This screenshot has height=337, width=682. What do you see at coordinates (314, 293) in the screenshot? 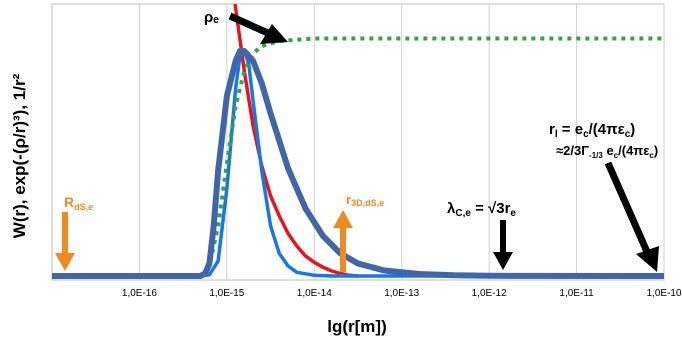
I see `x-tick-label: 1,0E-14` at bounding box center [314, 293].